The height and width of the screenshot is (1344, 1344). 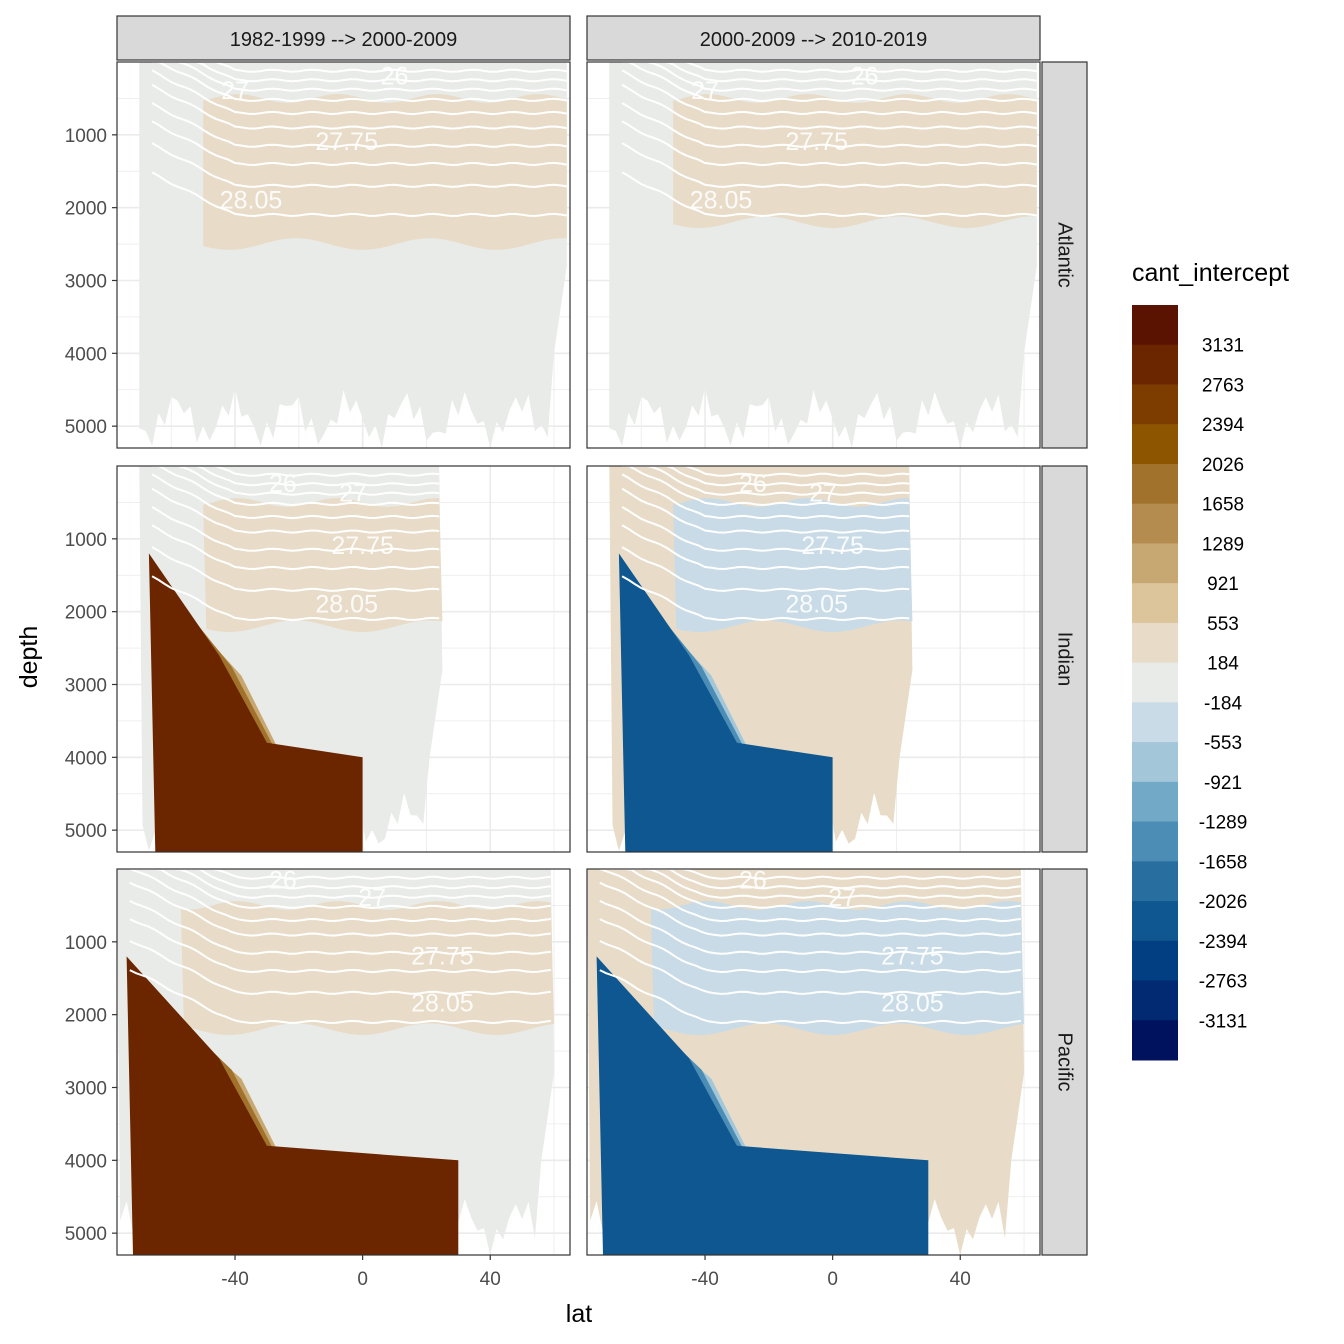 What do you see at coordinates (1223, 783) in the screenshot?
I see `legend-label: -921` at bounding box center [1223, 783].